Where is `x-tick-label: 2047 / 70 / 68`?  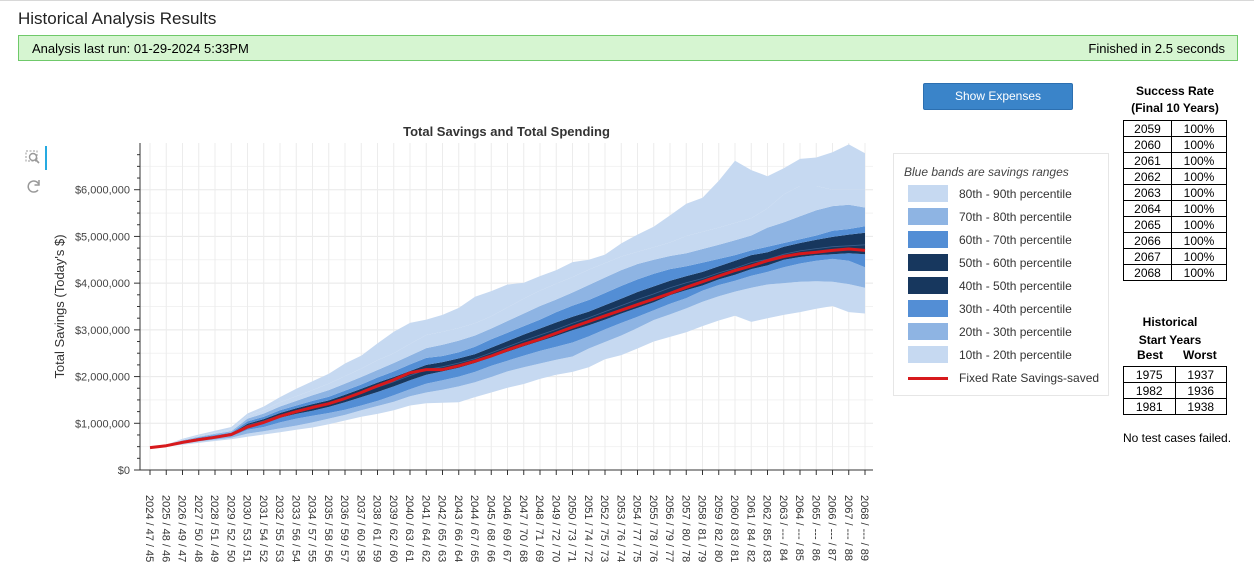
x-tick-label: 2047 / 70 / 68 is located at coordinates (523, 528).